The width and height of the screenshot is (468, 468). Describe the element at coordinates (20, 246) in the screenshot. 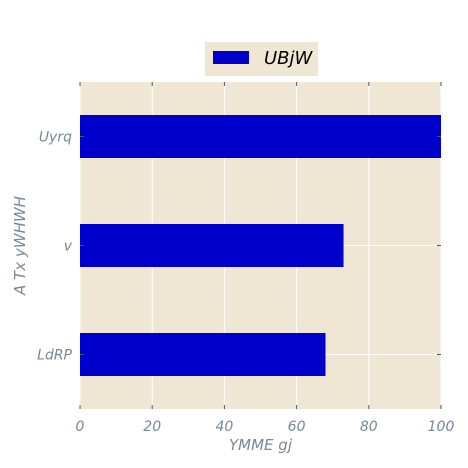

I see `y-axis-label: A Tx yWHWH` at that location.